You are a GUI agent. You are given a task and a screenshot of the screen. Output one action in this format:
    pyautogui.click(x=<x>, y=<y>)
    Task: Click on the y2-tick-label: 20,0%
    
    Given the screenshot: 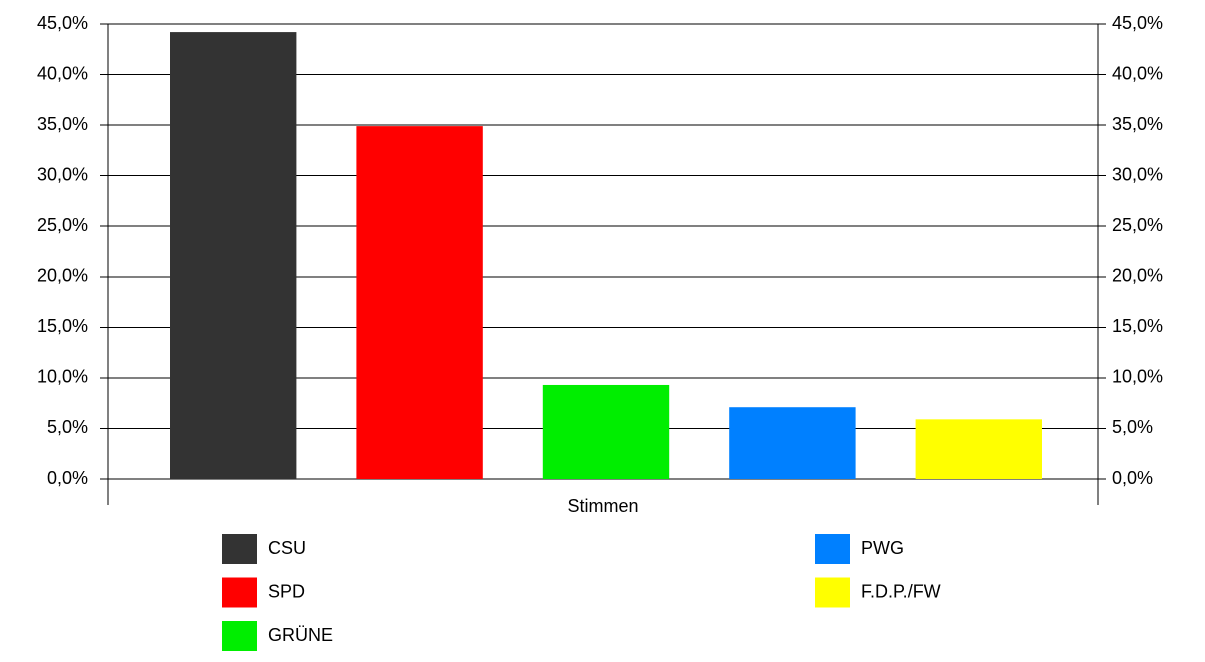 What is the action you would take?
    pyautogui.click(x=1137, y=276)
    